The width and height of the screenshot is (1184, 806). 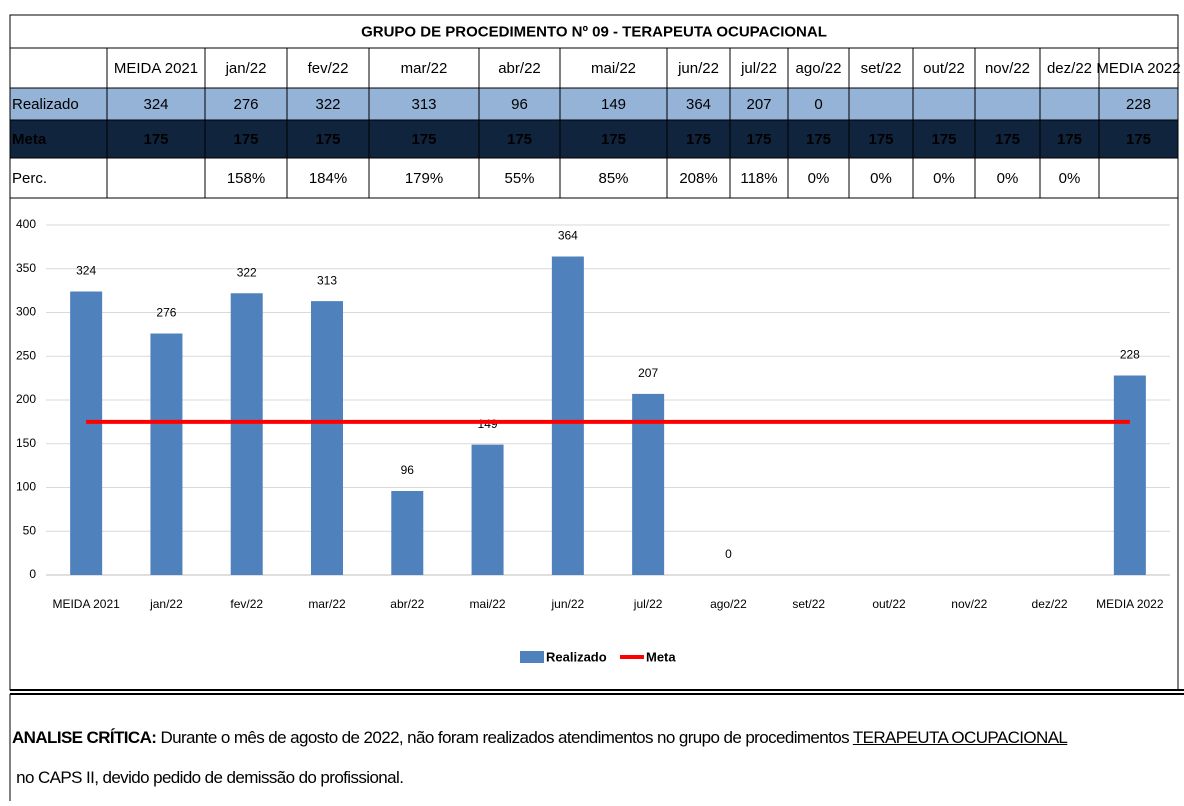 What do you see at coordinates (408, 470) in the screenshot?
I see `data-label: 96` at bounding box center [408, 470].